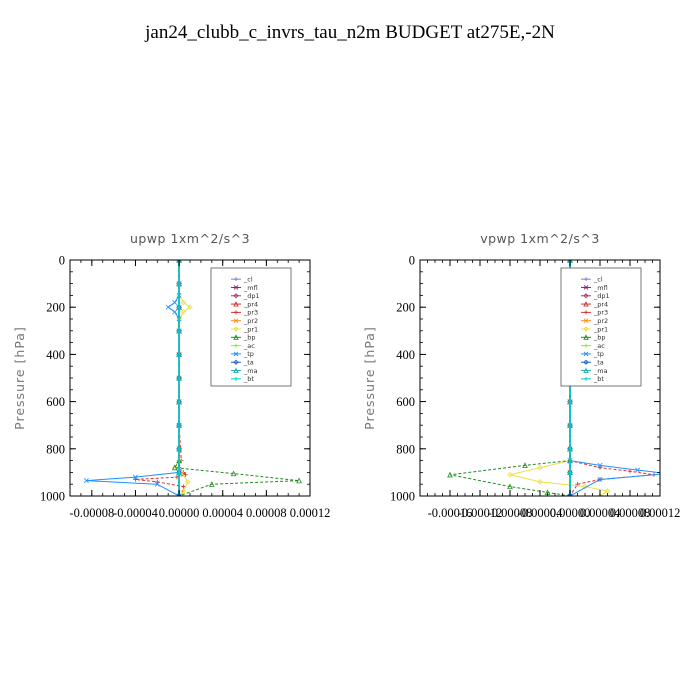  What do you see at coordinates (598, 279) in the screenshot?
I see `legend-entry: _cl` at bounding box center [598, 279].